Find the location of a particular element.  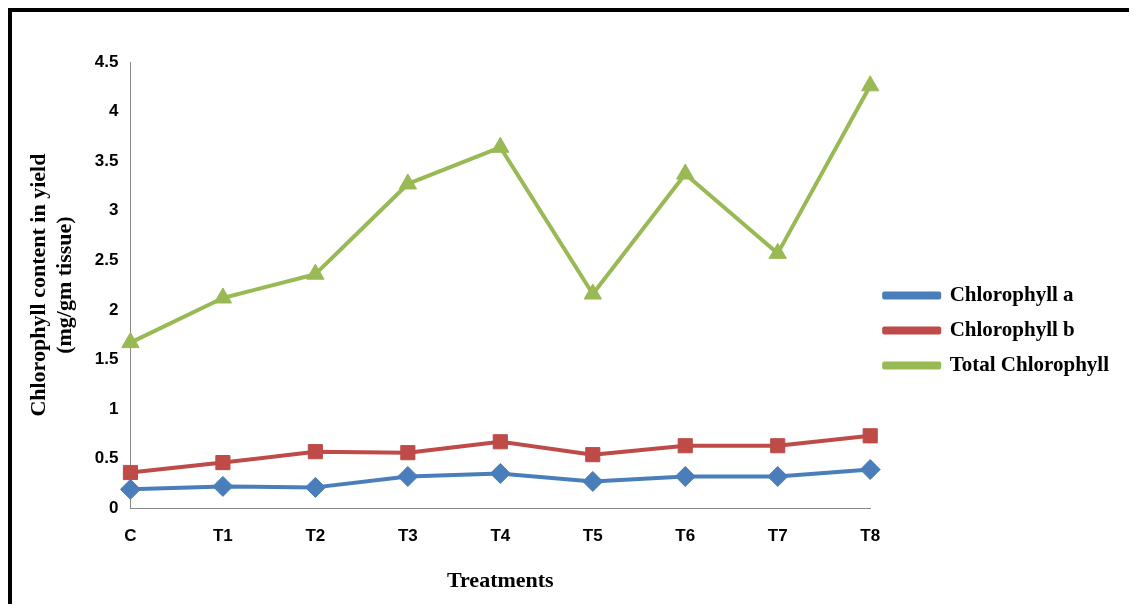

y-tick-label: 1 is located at coordinates (113, 408).